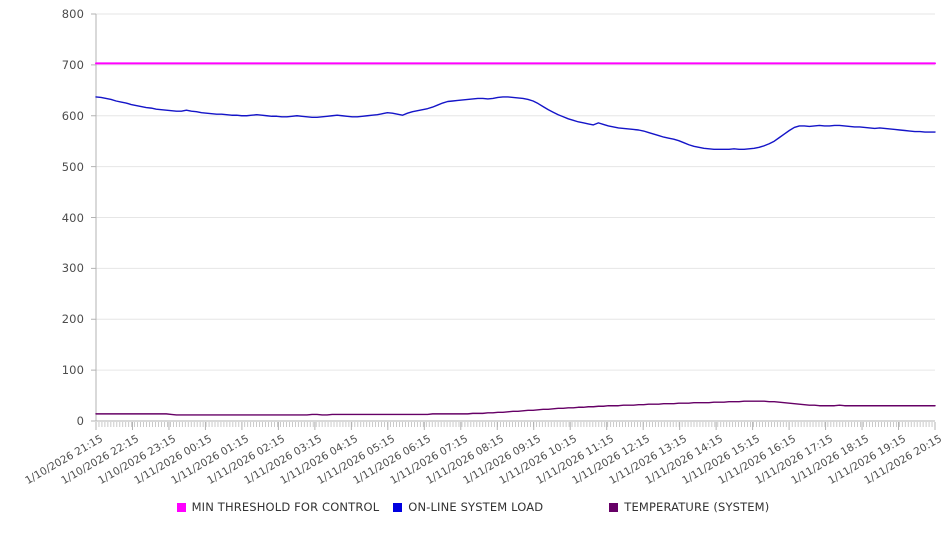 This screenshot has width=946, height=543. Describe the element at coordinates (515, 123) in the screenshot. I see `series-on-line-system-load` at that location.